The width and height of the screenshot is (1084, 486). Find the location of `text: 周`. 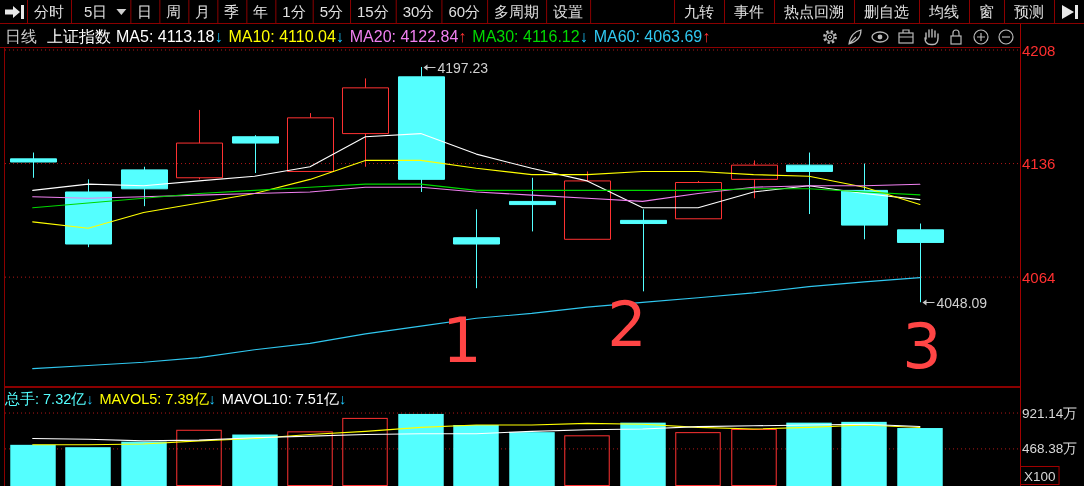

text: 周 is located at coordinates (174, 11).